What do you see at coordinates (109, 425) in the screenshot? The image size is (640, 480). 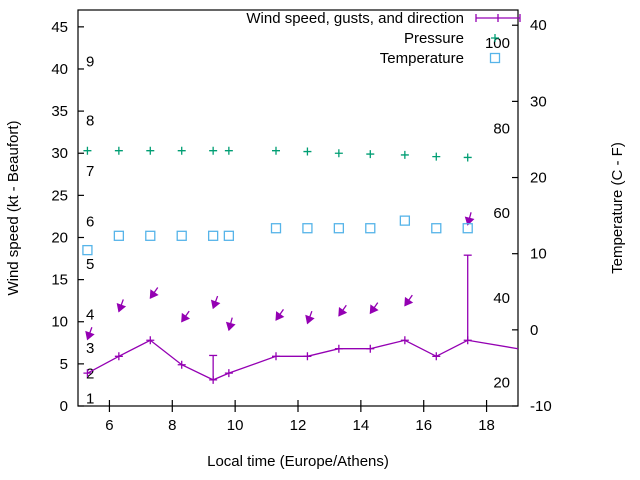 I see `x-tick-label-0: 6` at bounding box center [109, 425].